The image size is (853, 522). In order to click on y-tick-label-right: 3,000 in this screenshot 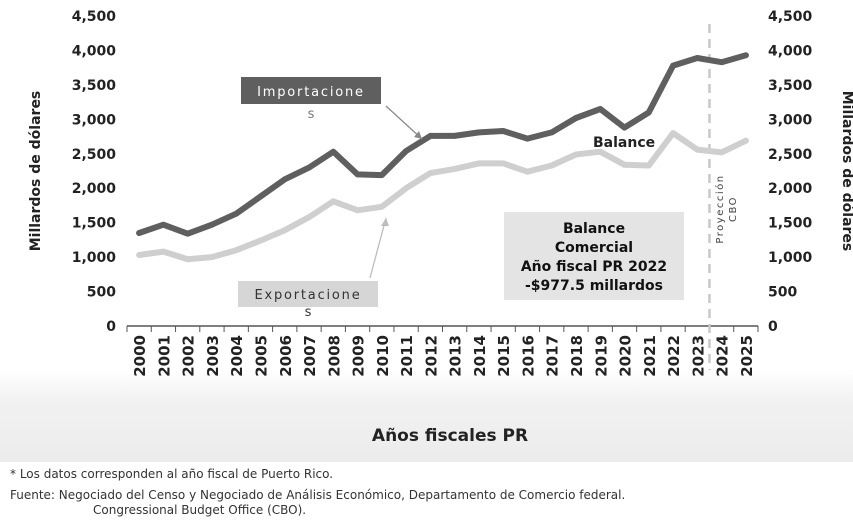, I will do `click(790, 120)`.